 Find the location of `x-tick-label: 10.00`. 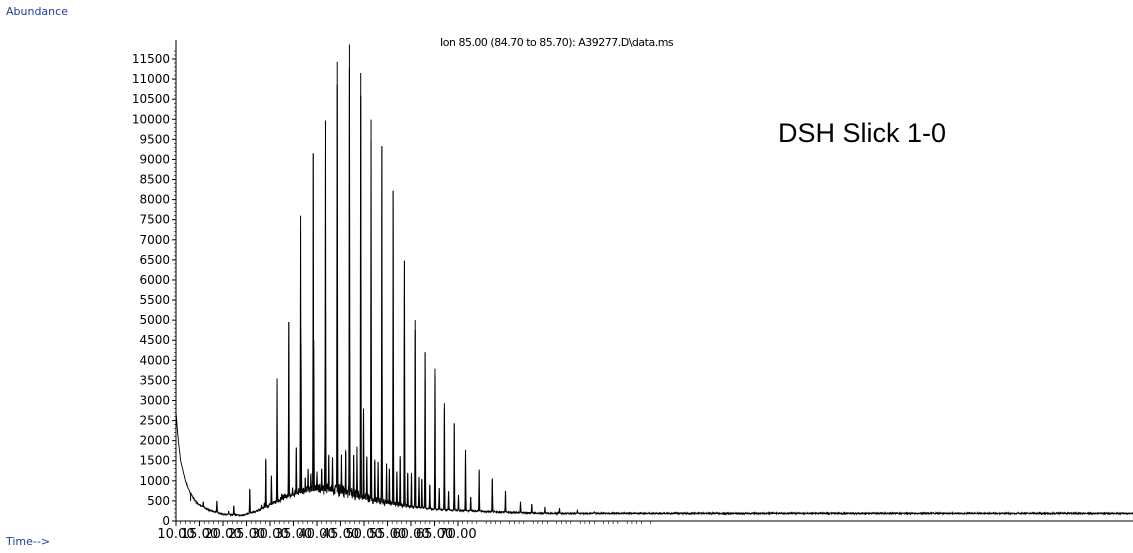

x-tick-label: 10.00 is located at coordinates (175, 534).